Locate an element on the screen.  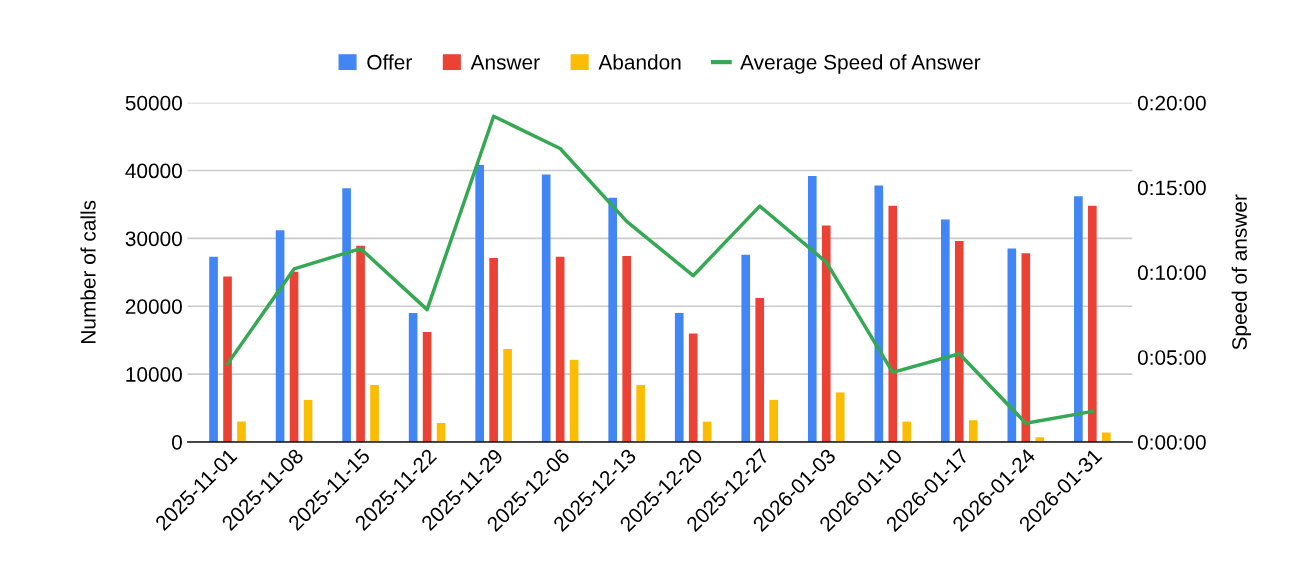
legend-label: Answer is located at coordinates (505, 62).